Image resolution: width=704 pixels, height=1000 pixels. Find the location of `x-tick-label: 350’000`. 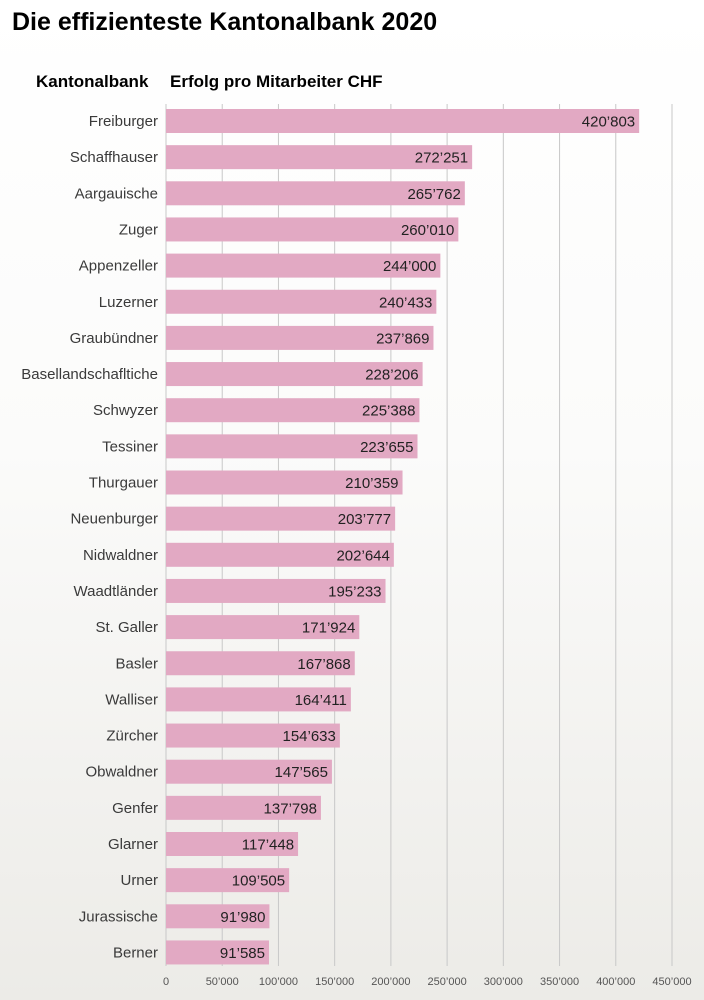

x-tick-label: 350’000 is located at coordinates (559, 982).